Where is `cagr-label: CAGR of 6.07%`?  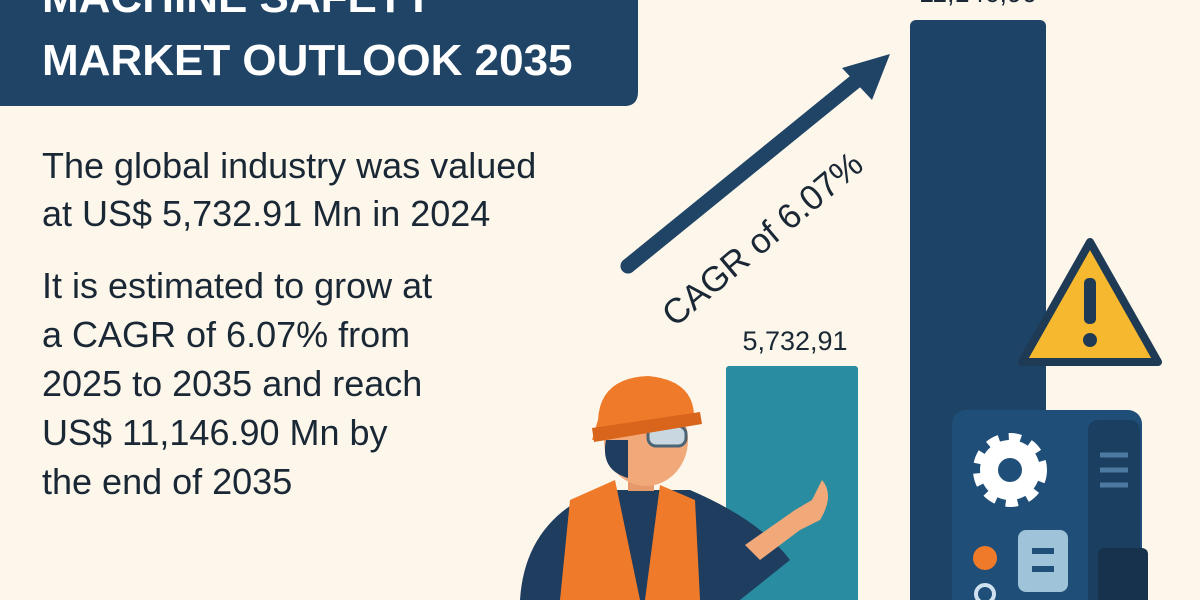 cagr-label: CAGR of 6.07% is located at coordinates (763, 239).